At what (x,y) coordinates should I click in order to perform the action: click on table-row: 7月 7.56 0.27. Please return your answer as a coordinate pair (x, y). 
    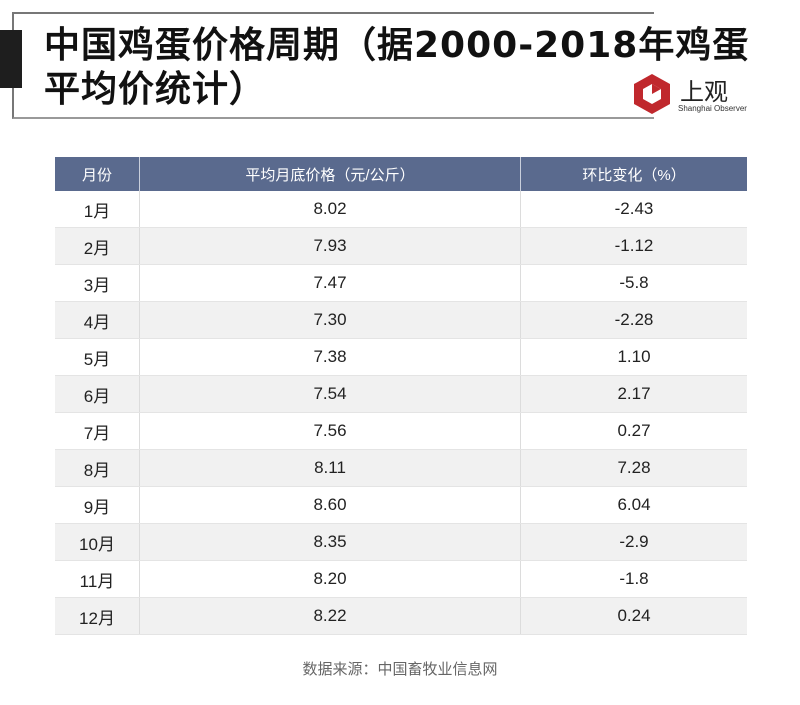
    Looking at the image, I should click on (401, 431).